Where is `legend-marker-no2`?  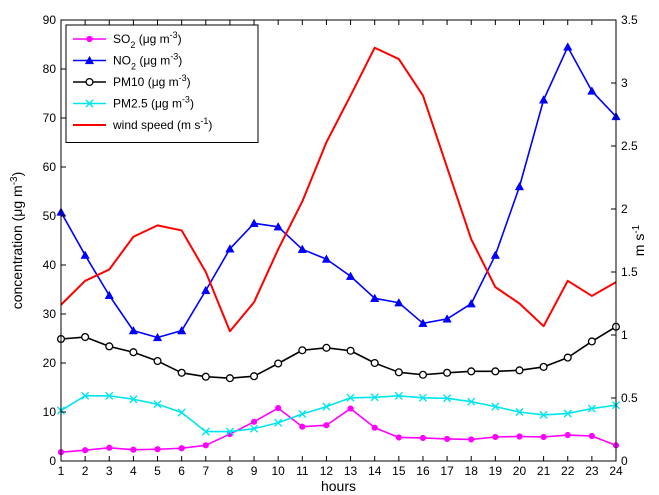
legend-marker-no2 is located at coordinates (89, 60).